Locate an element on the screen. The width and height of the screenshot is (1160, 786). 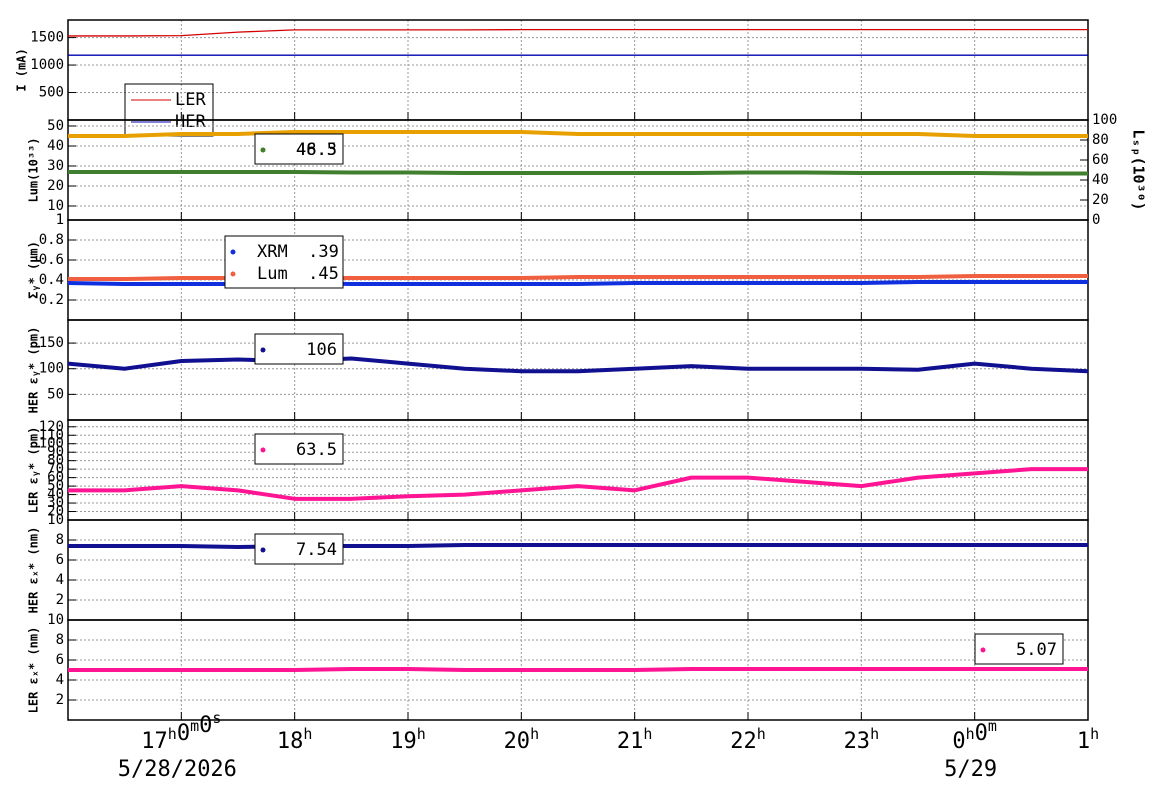
legend-label: 63.5 is located at coordinates (316, 450).